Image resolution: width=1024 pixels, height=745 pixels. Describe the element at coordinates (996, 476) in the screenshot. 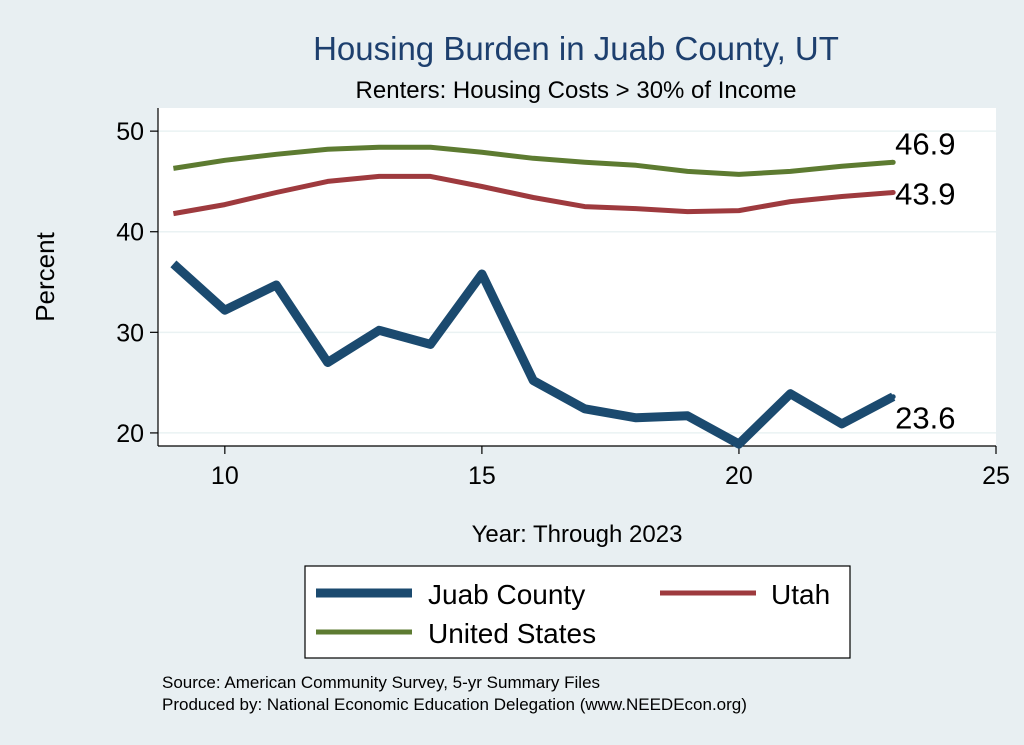

I see `x-tick-label: 25` at that location.